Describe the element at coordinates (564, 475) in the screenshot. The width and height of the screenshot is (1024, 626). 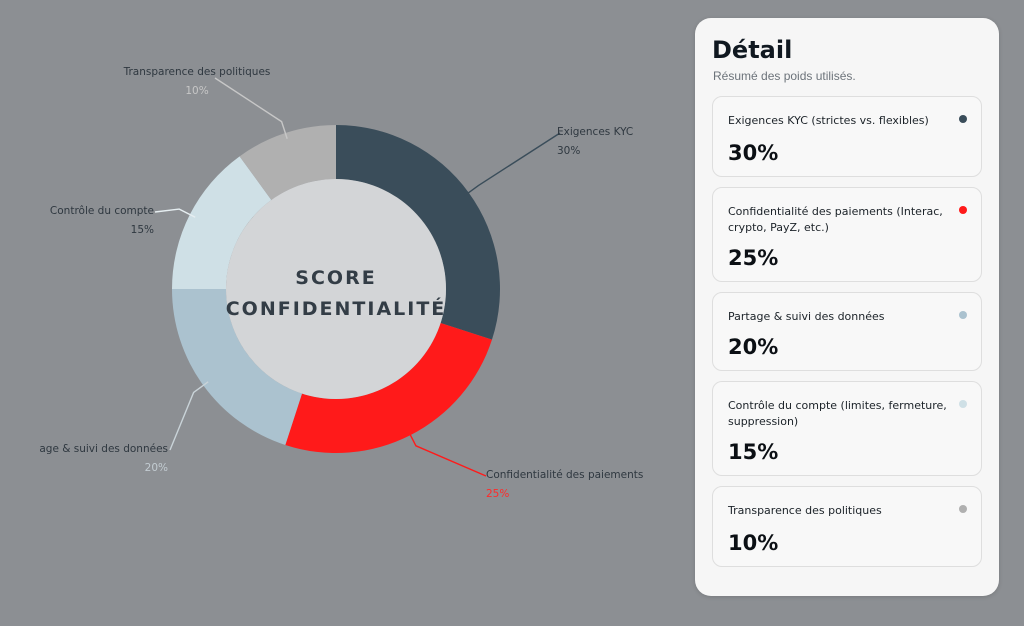
I see `callout-label-confidentialite-des-paiements: Confidentialité des paiements` at that location.